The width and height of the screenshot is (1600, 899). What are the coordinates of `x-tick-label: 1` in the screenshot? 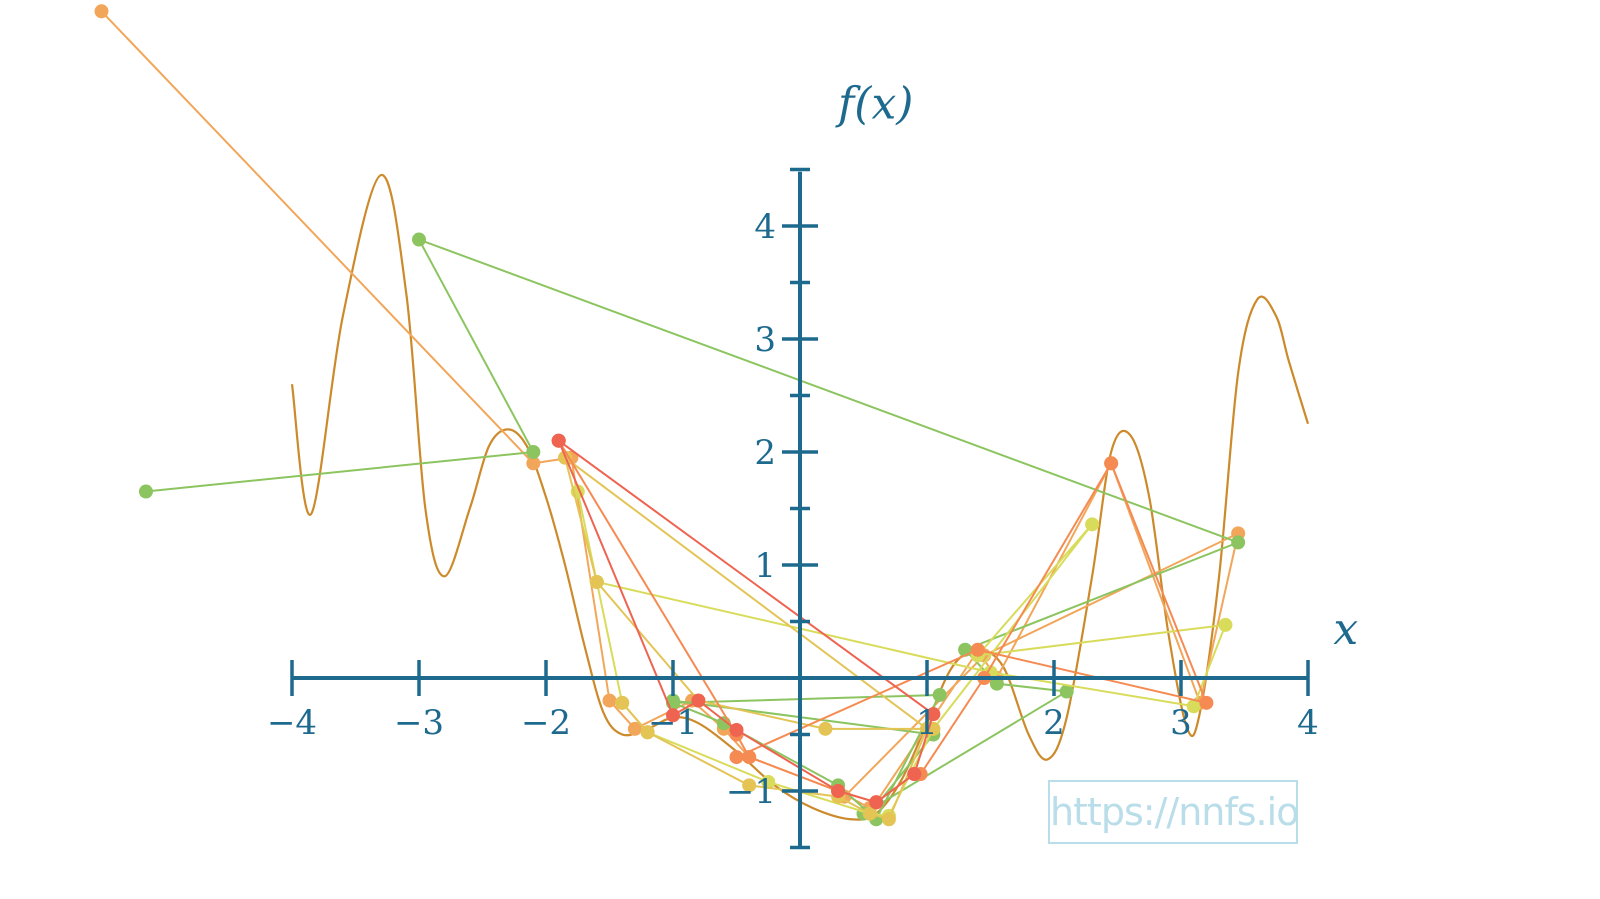 It's located at (927, 723).